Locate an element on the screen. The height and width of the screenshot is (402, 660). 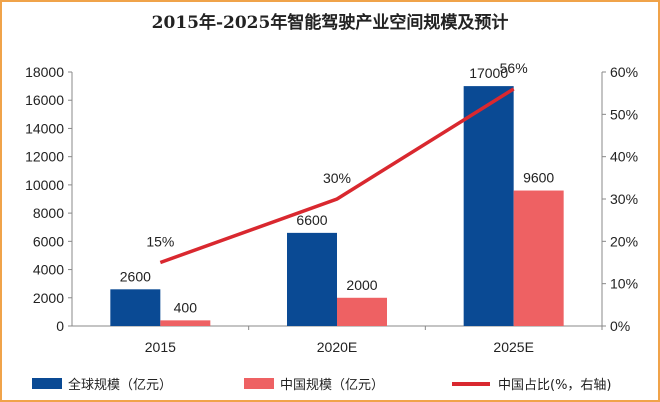
y-tick-label-right: 20% is located at coordinates (624, 241).